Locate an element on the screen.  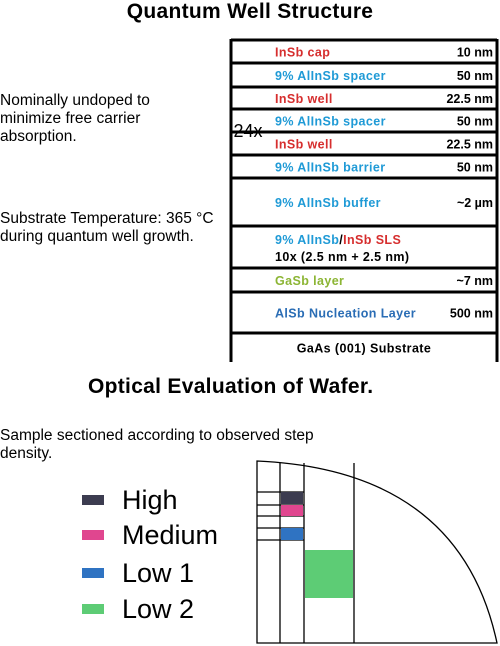
layer-name-label: 9% AlInSb barrier is located at coordinates (330, 168).